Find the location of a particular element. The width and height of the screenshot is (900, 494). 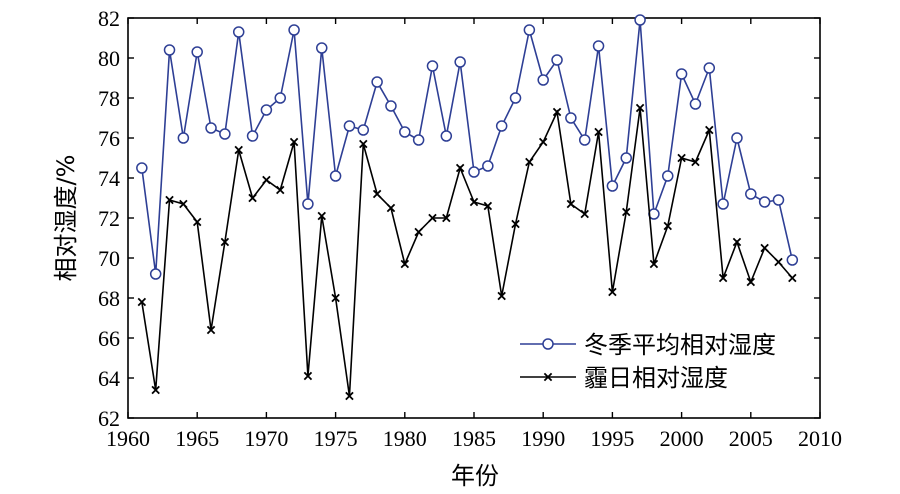

x-tick-label: 1960 is located at coordinates (128, 438).